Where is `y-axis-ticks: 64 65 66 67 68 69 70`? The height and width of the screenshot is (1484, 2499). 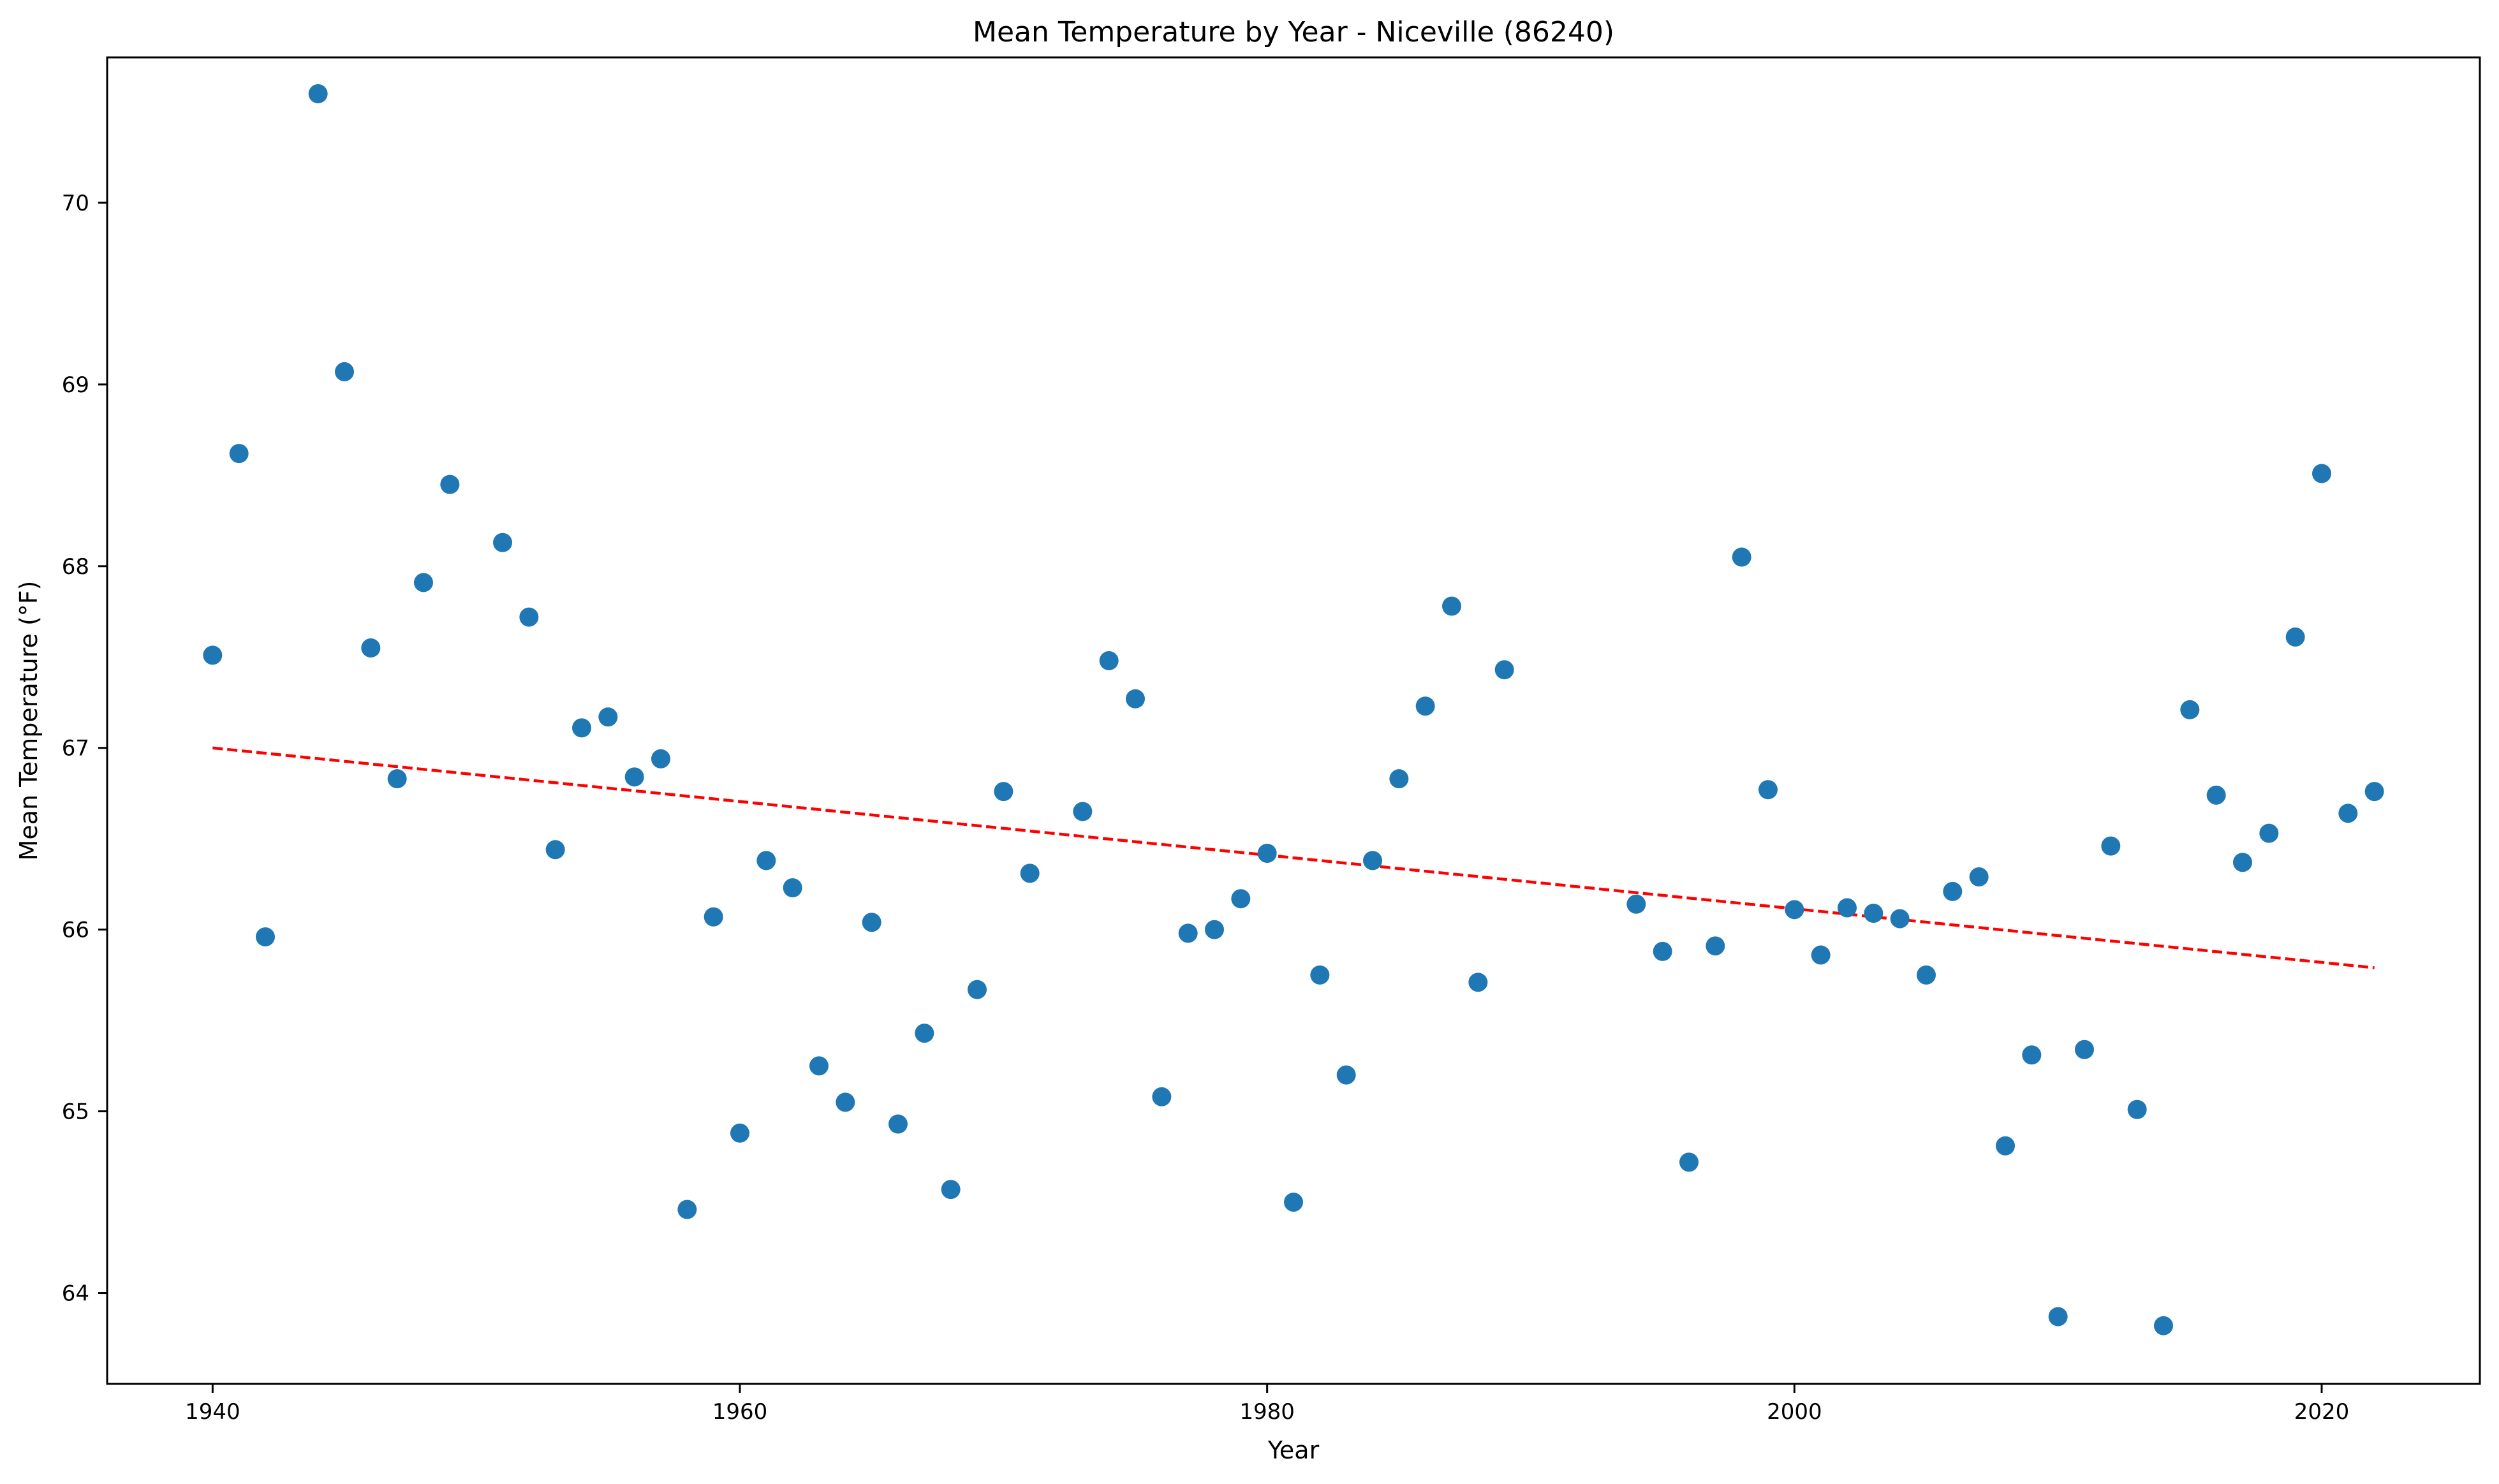
y-axis-ticks: 64 65 66 67 68 69 70 is located at coordinates (84, 749).